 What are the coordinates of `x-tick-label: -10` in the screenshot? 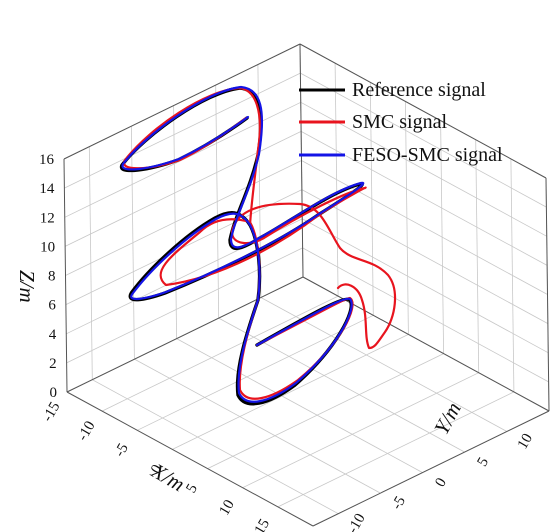 It's located at (87, 430).